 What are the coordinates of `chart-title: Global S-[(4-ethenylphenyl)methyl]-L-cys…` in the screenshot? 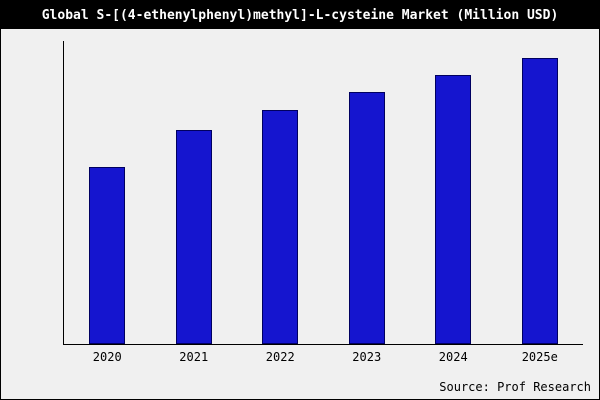 It's located at (300, 15).